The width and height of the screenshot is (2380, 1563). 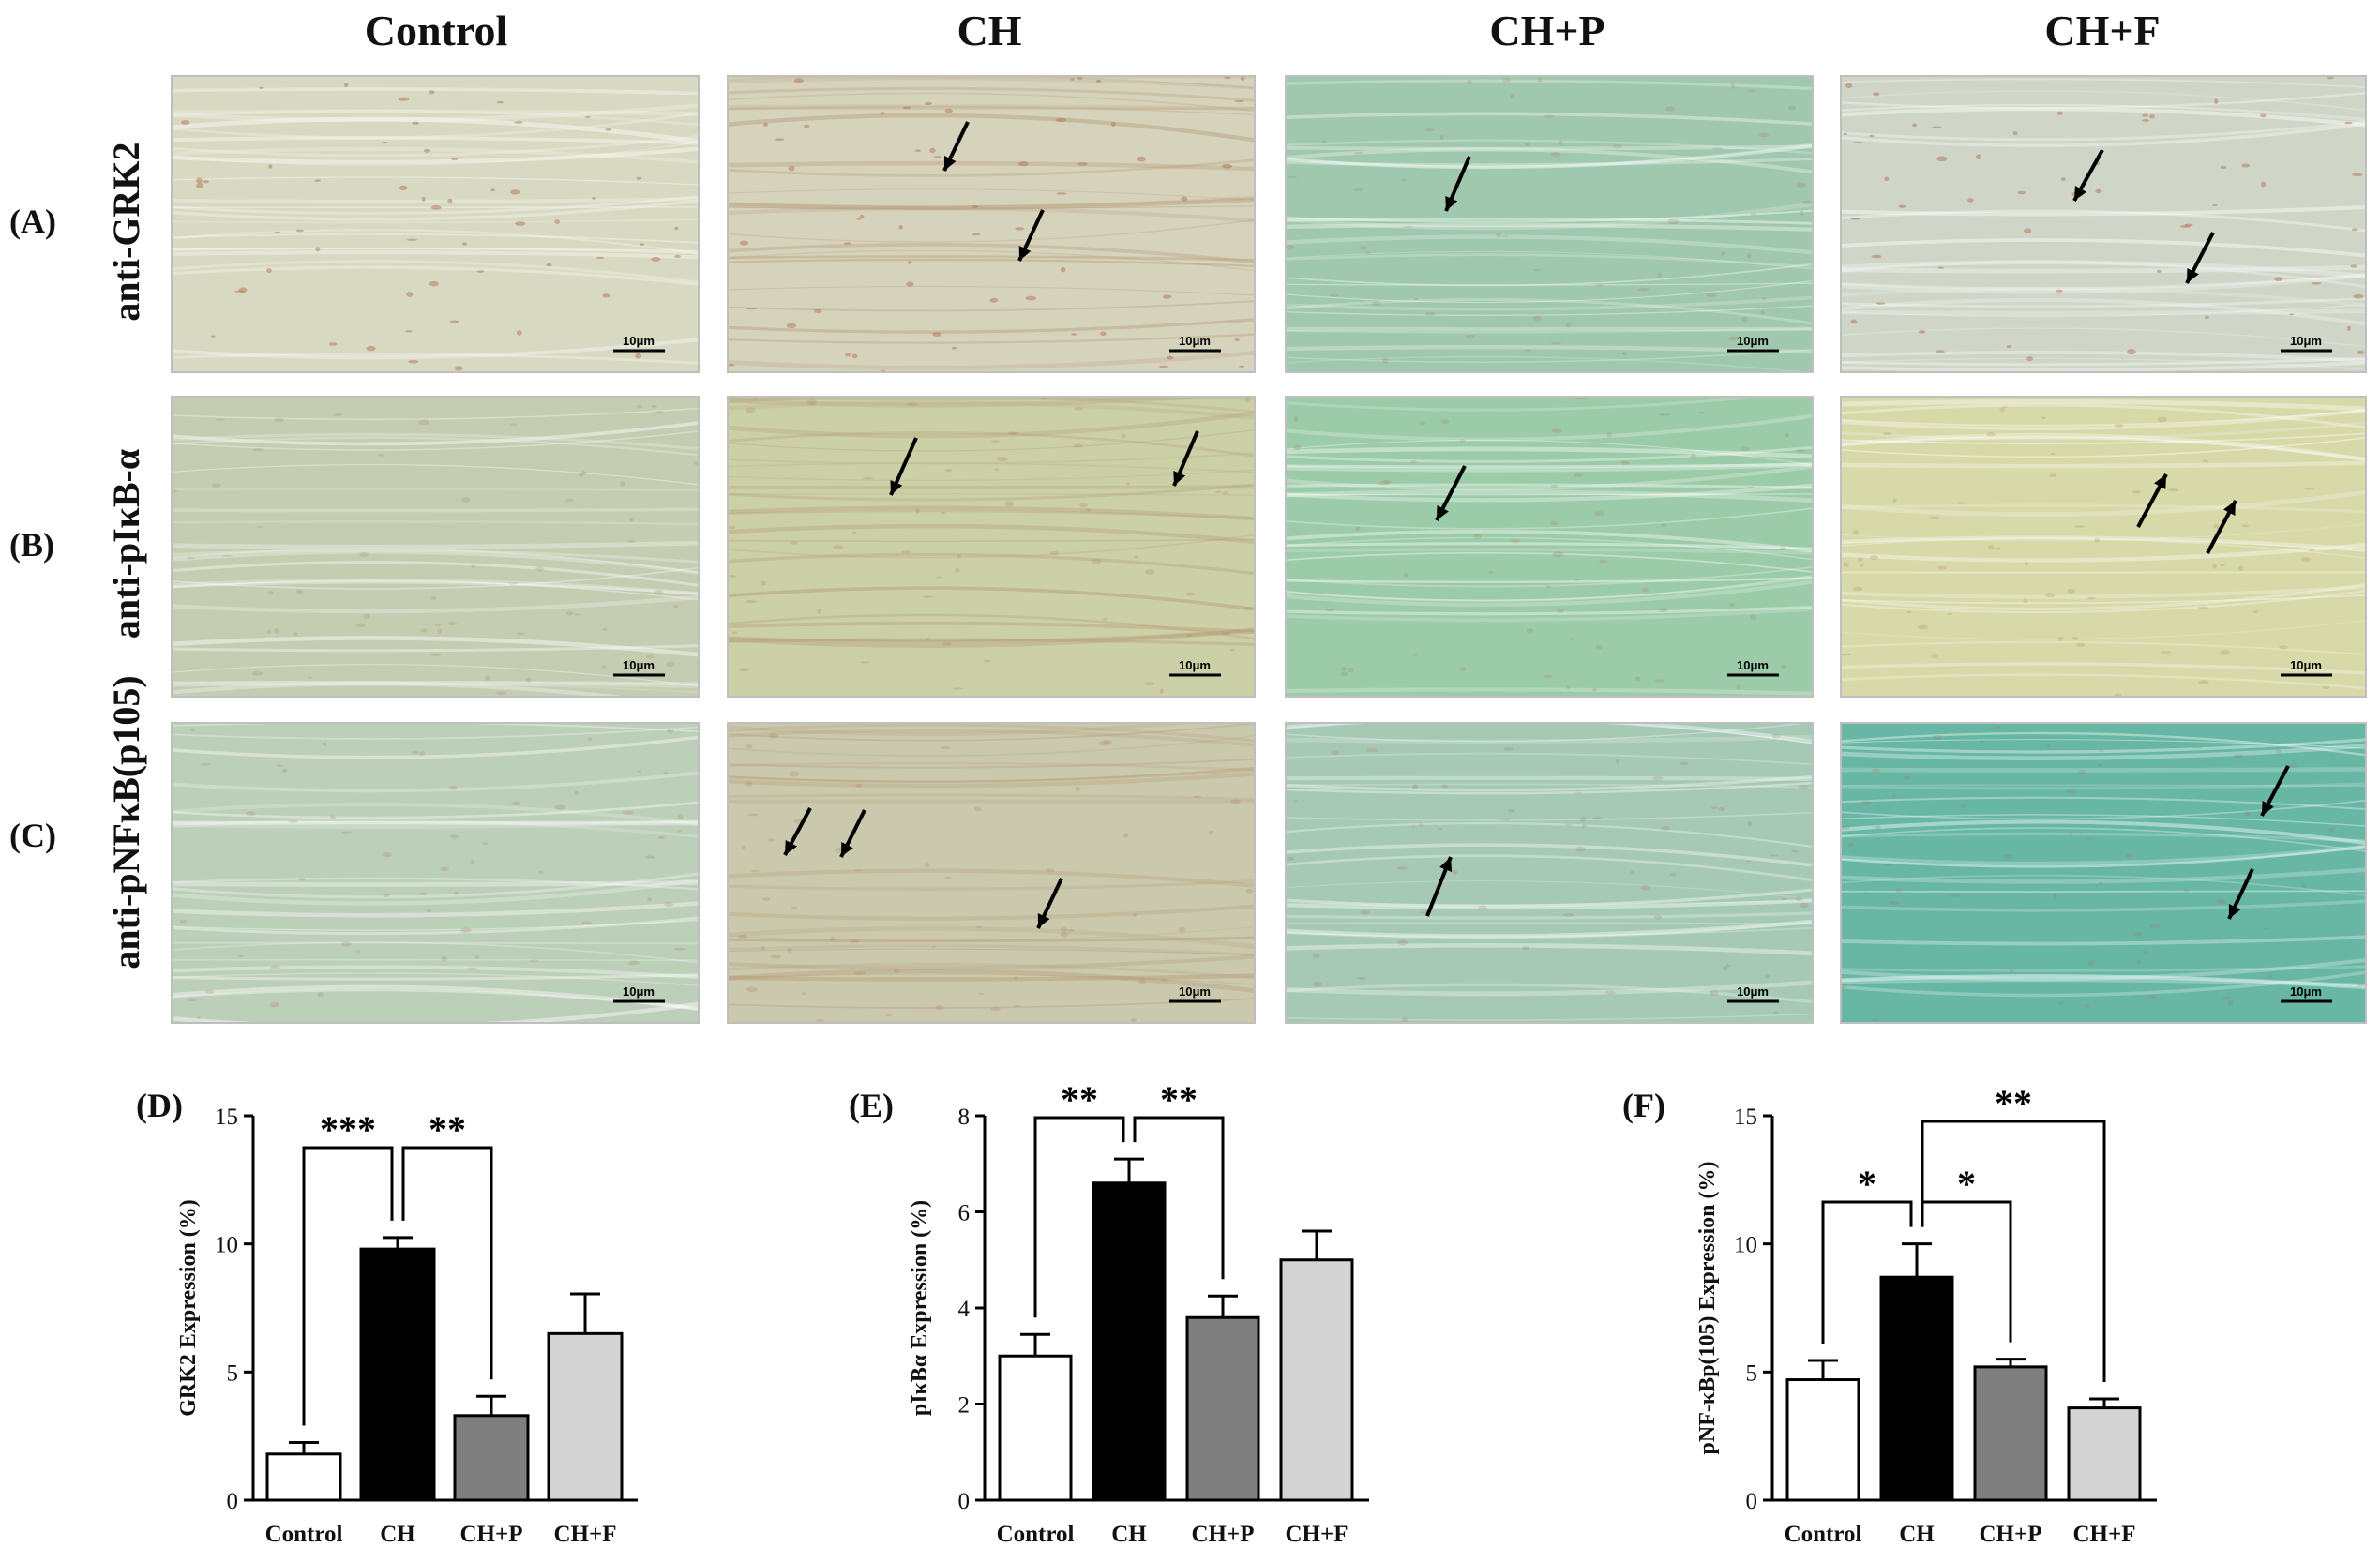 I want to click on y-tick-label: 6, so click(x=964, y=1213).